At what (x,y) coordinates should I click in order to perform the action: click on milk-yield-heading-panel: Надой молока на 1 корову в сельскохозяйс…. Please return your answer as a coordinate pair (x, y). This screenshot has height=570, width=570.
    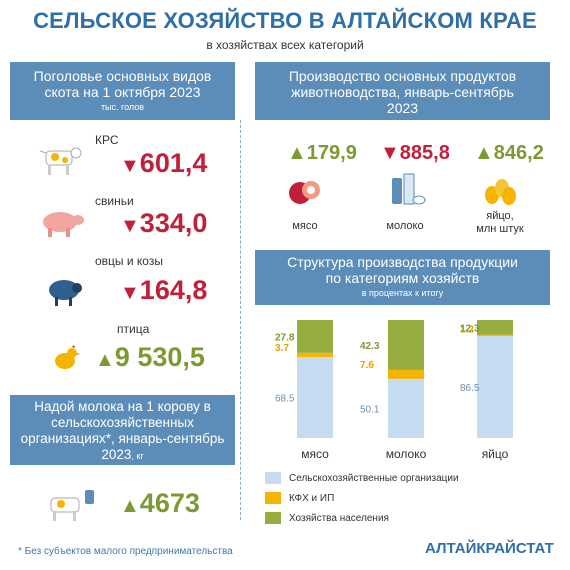
    Looking at the image, I should click on (122, 430).